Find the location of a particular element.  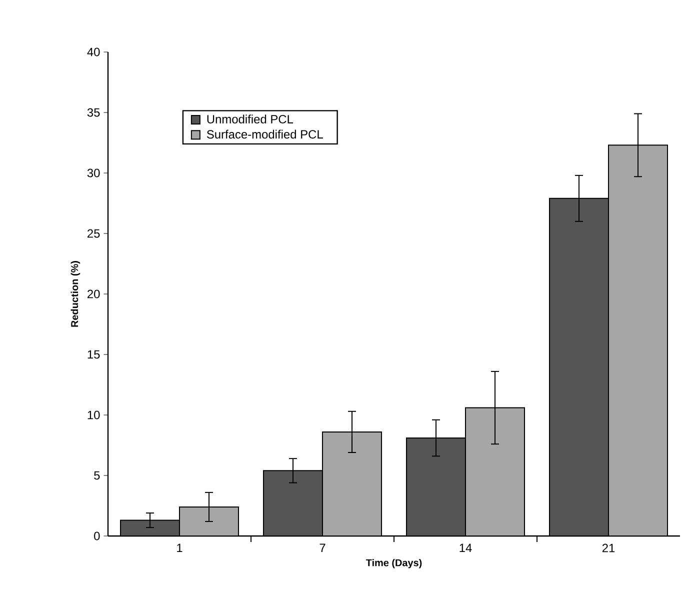

y-tick-label: 15 is located at coordinates (94, 354).